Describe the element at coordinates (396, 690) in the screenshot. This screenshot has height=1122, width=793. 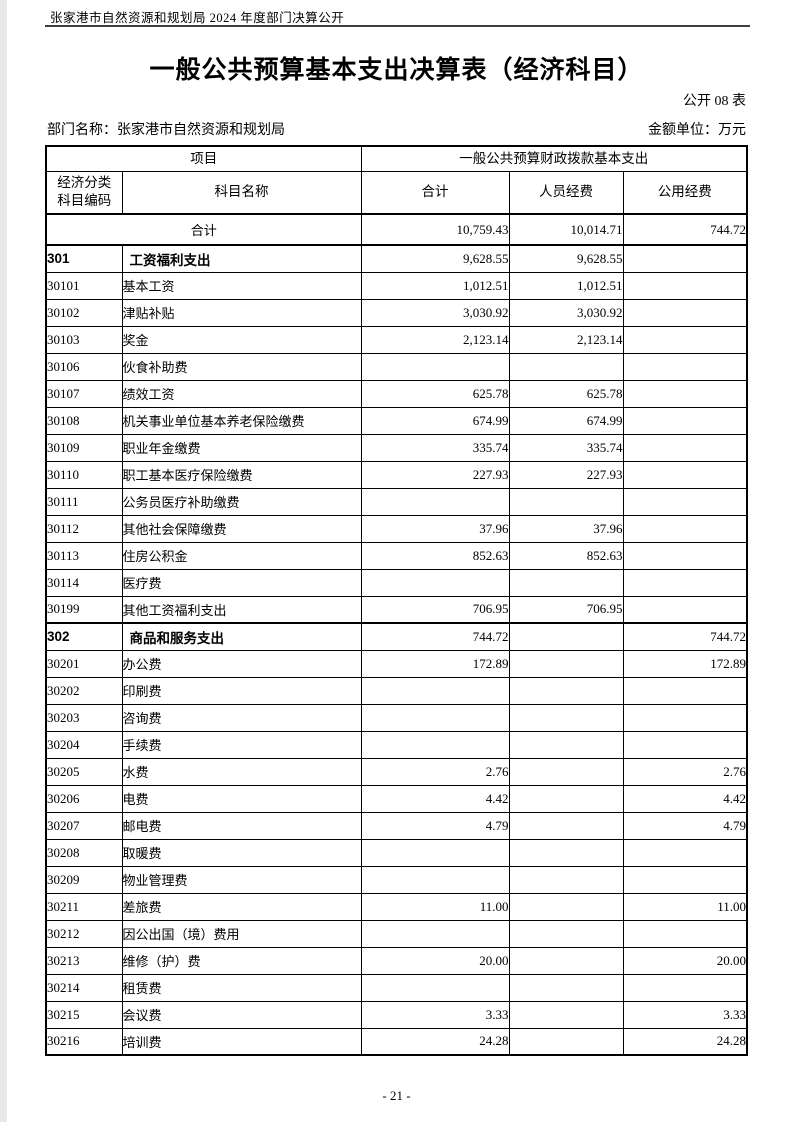
I see `table-row: 30202 印刷费` at that location.